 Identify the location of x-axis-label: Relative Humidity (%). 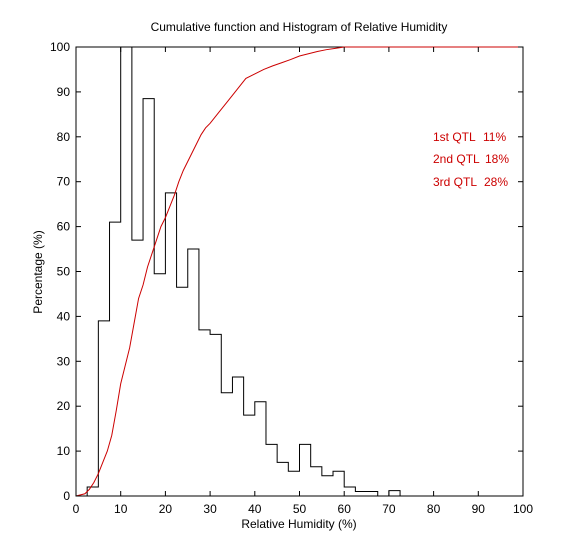
(298, 524).